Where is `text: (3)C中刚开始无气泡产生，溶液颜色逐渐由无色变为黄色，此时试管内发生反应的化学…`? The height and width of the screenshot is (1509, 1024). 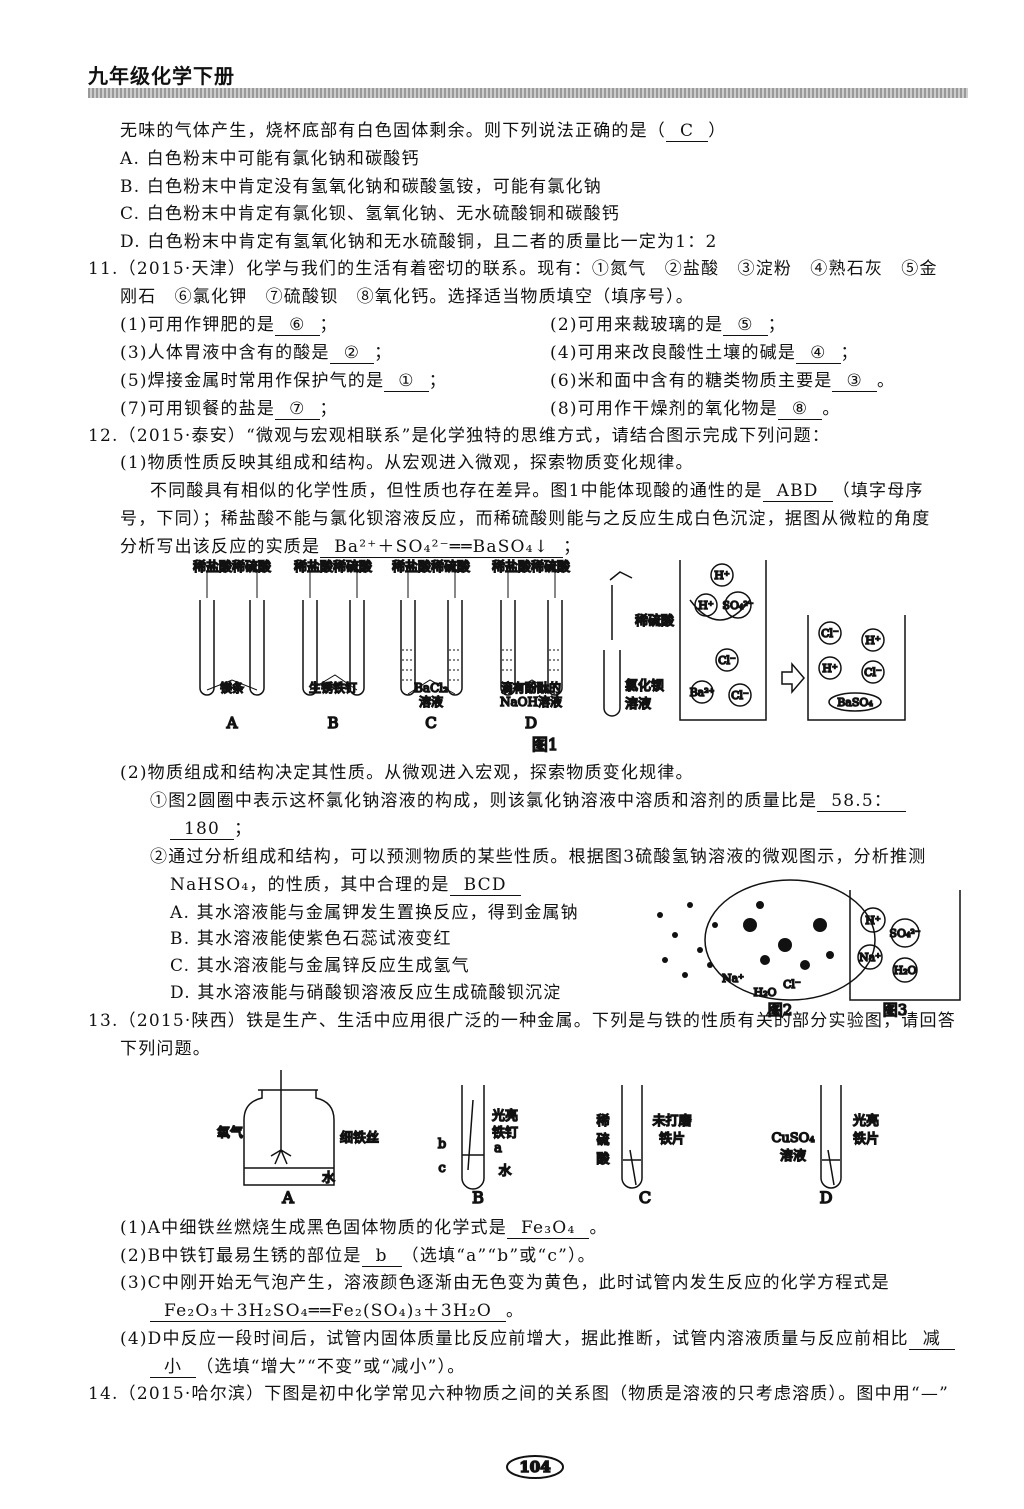 text: (3)C中刚开始无气泡产生，溶液颜色逐渐由无色变为黄色，此时试管内发生反应的化学… is located at coordinates (505, 1283).